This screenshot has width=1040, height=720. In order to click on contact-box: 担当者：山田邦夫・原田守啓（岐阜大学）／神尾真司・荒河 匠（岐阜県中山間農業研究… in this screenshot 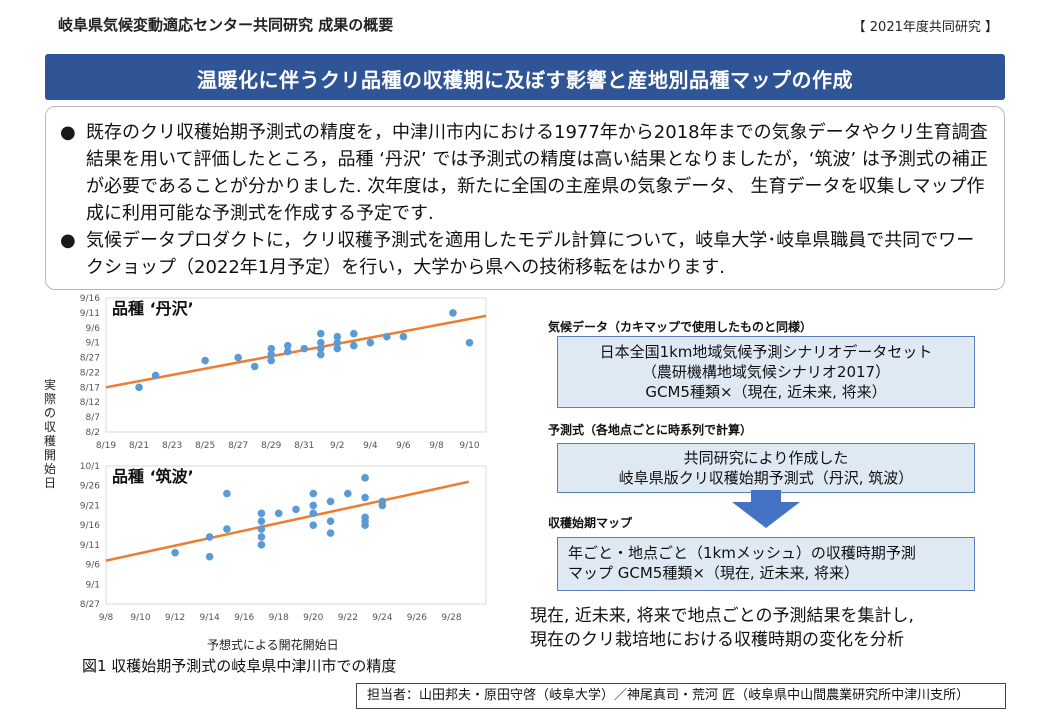, I will do `click(681, 696)`.